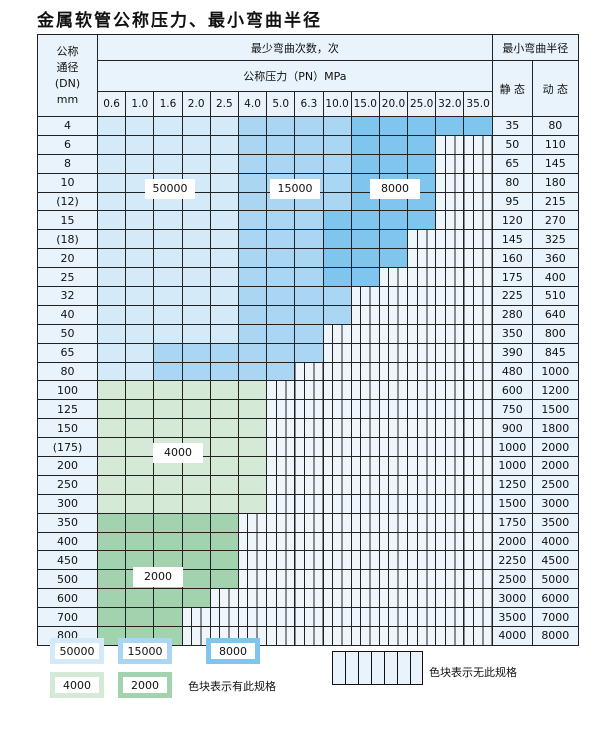  What do you see at coordinates (295, 76) in the screenshot?
I see `pressure-header: 公称压力（PN）MPa` at bounding box center [295, 76].